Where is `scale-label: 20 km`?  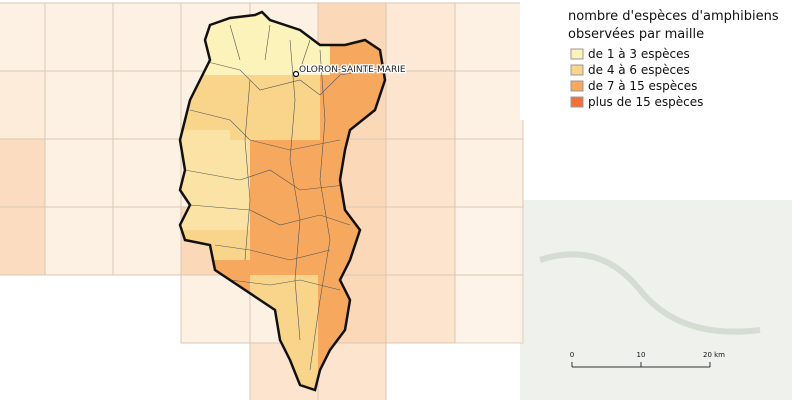 scale-label: 20 km is located at coordinates (714, 355).